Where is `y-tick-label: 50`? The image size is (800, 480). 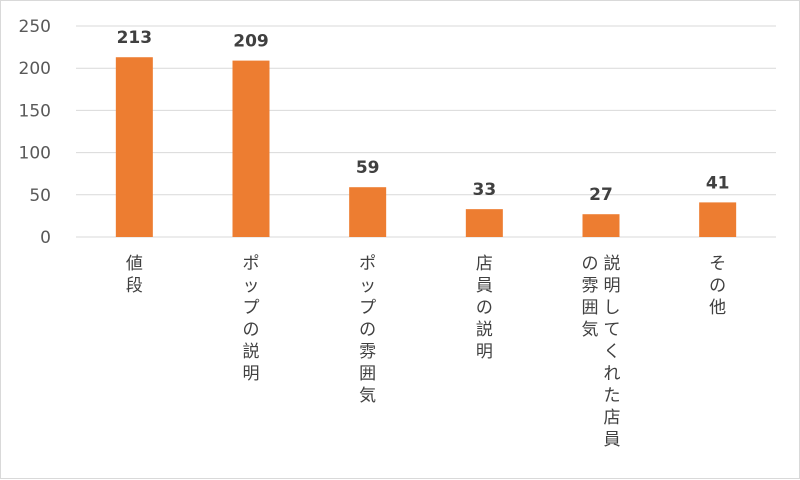
y-tick-label: 50 is located at coordinates (40, 196).